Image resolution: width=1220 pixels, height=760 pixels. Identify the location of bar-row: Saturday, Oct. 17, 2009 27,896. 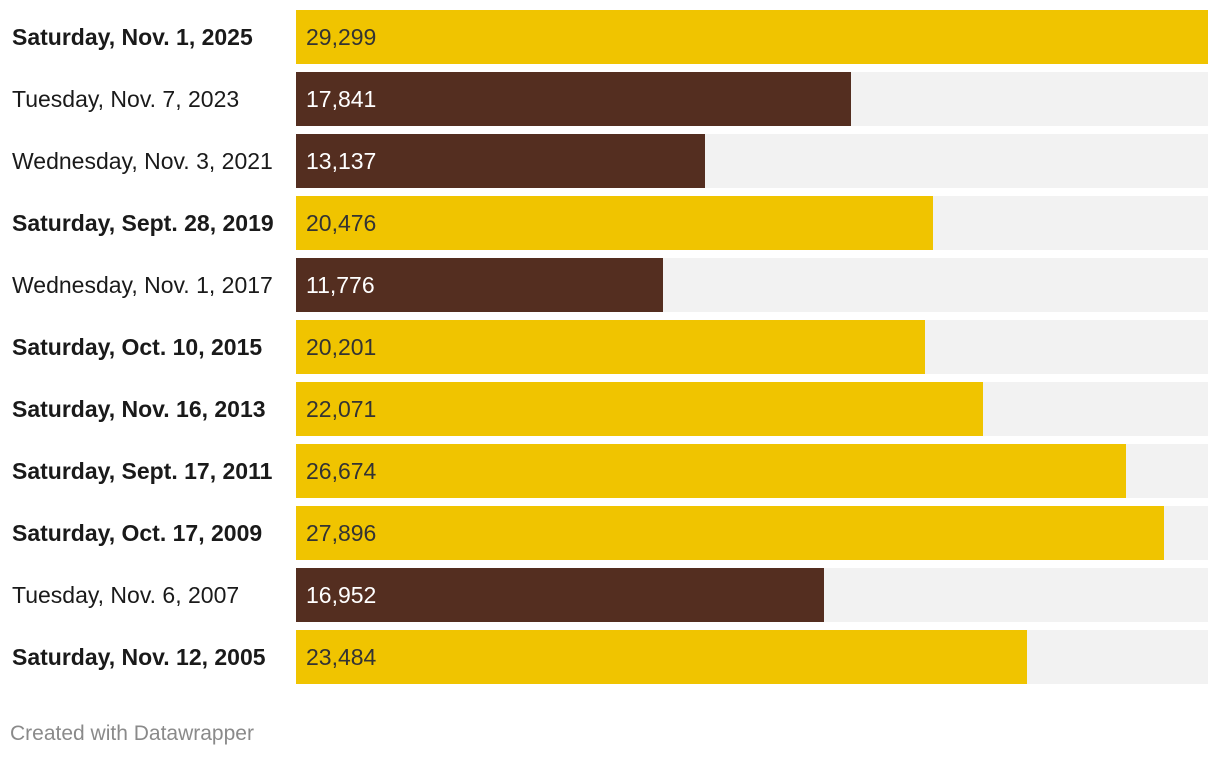
(610, 533).